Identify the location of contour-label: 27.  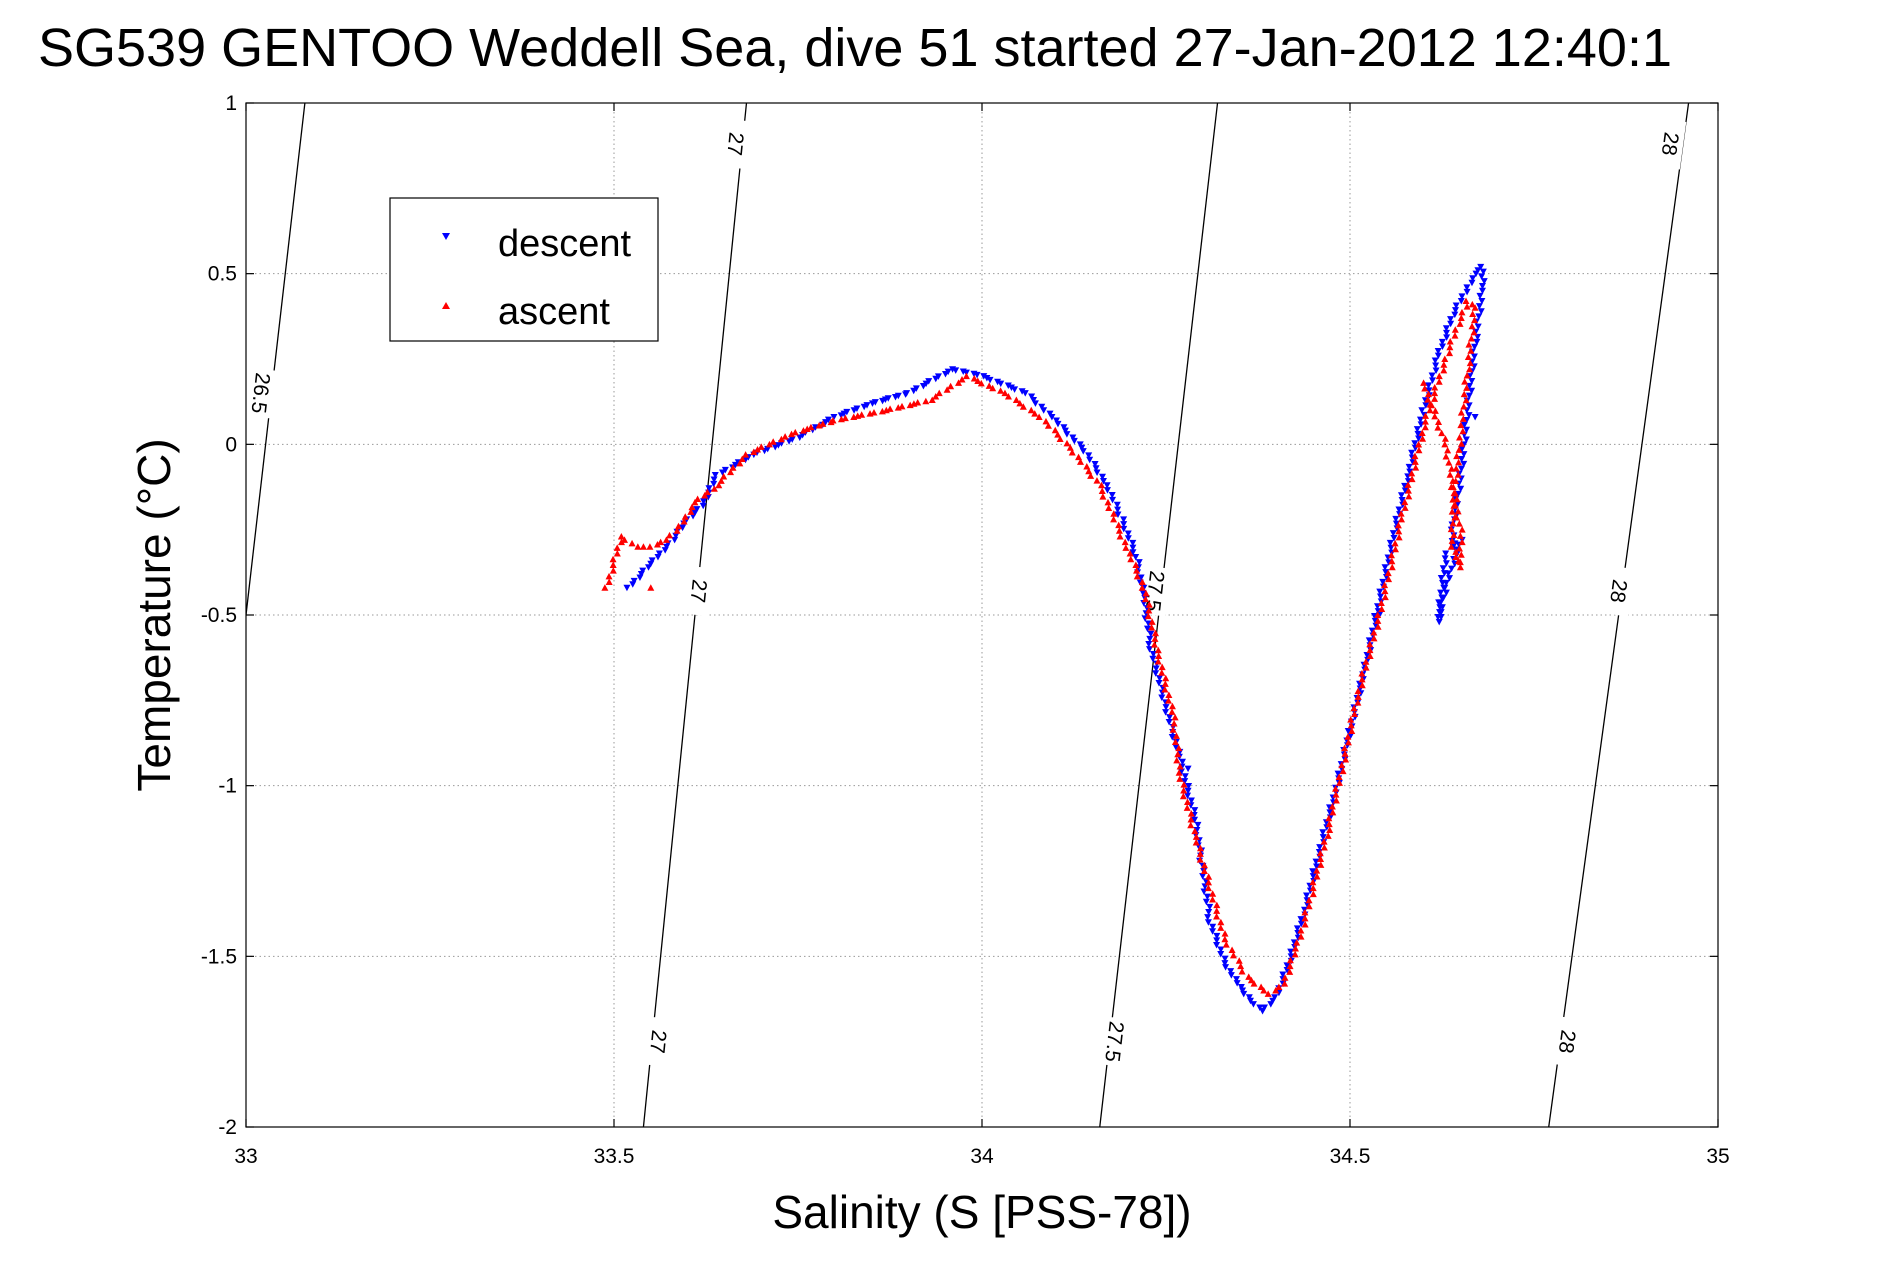
(698, 591).